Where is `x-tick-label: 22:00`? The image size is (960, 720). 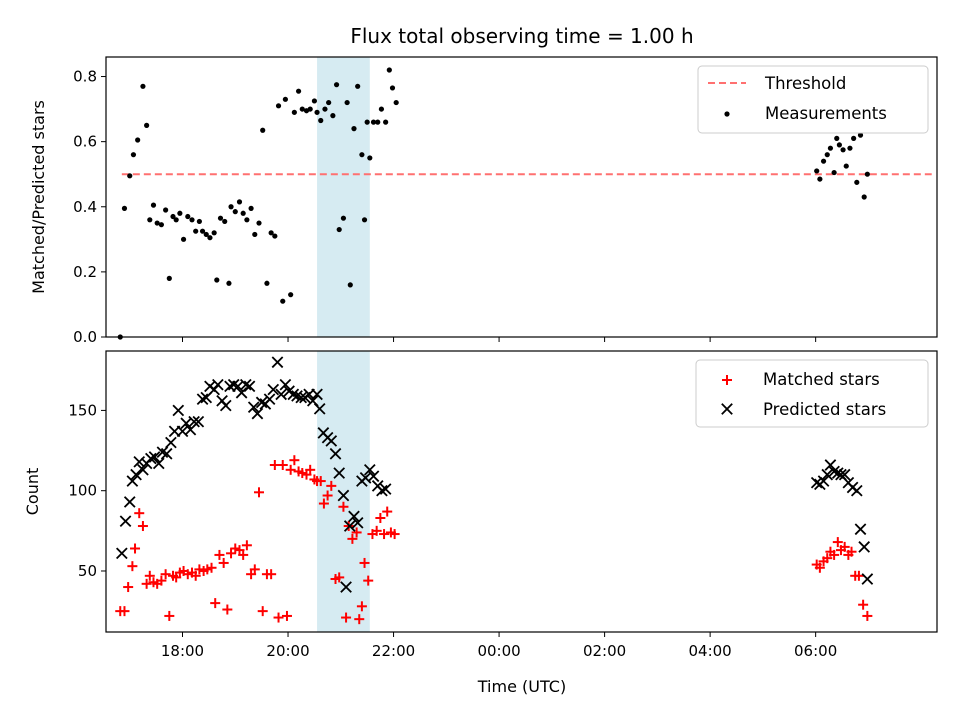
x-tick-label: 22:00 is located at coordinates (393, 651).